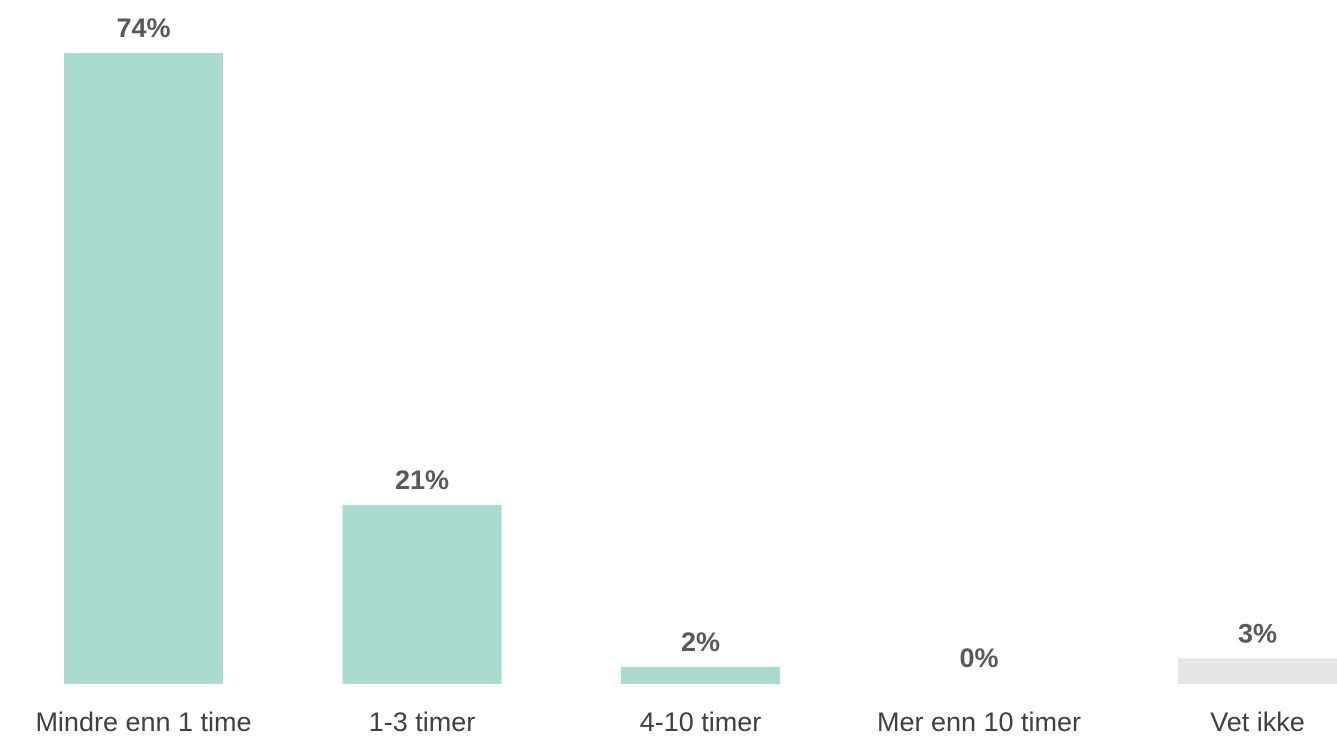 The image size is (1337, 736). Describe the element at coordinates (701, 721) in the screenshot. I see `category-label: 4-10 timer` at that location.